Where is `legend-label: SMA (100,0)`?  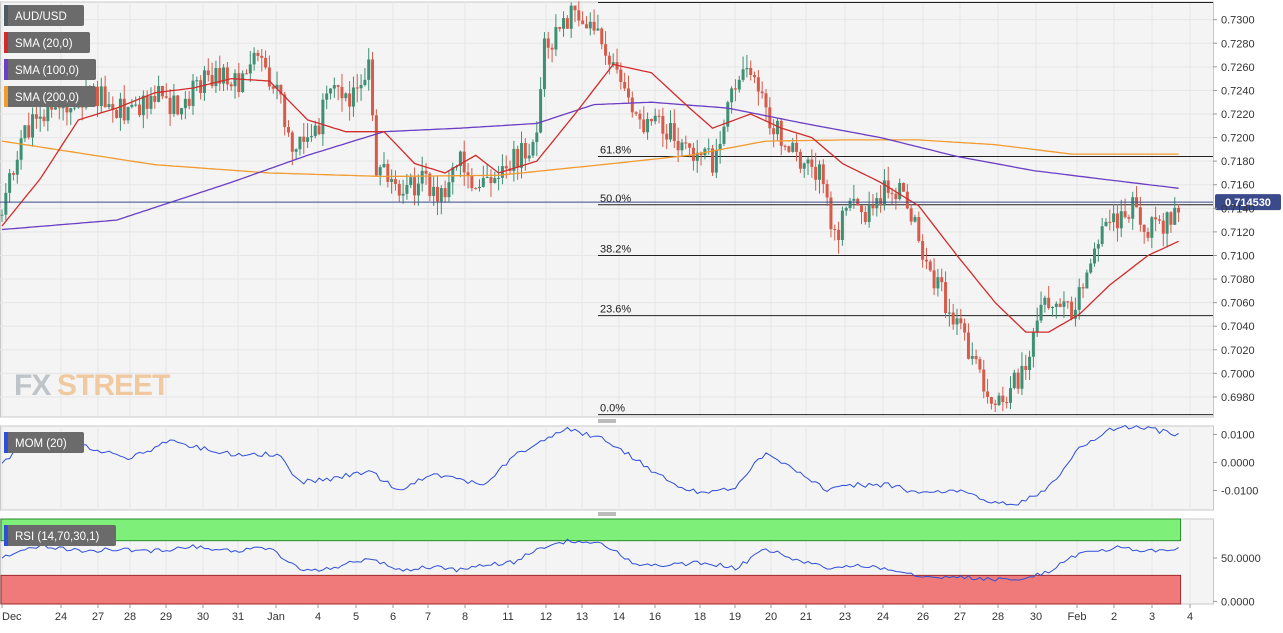 legend-label: SMA (100,0) is located at coordinates (47, 71).